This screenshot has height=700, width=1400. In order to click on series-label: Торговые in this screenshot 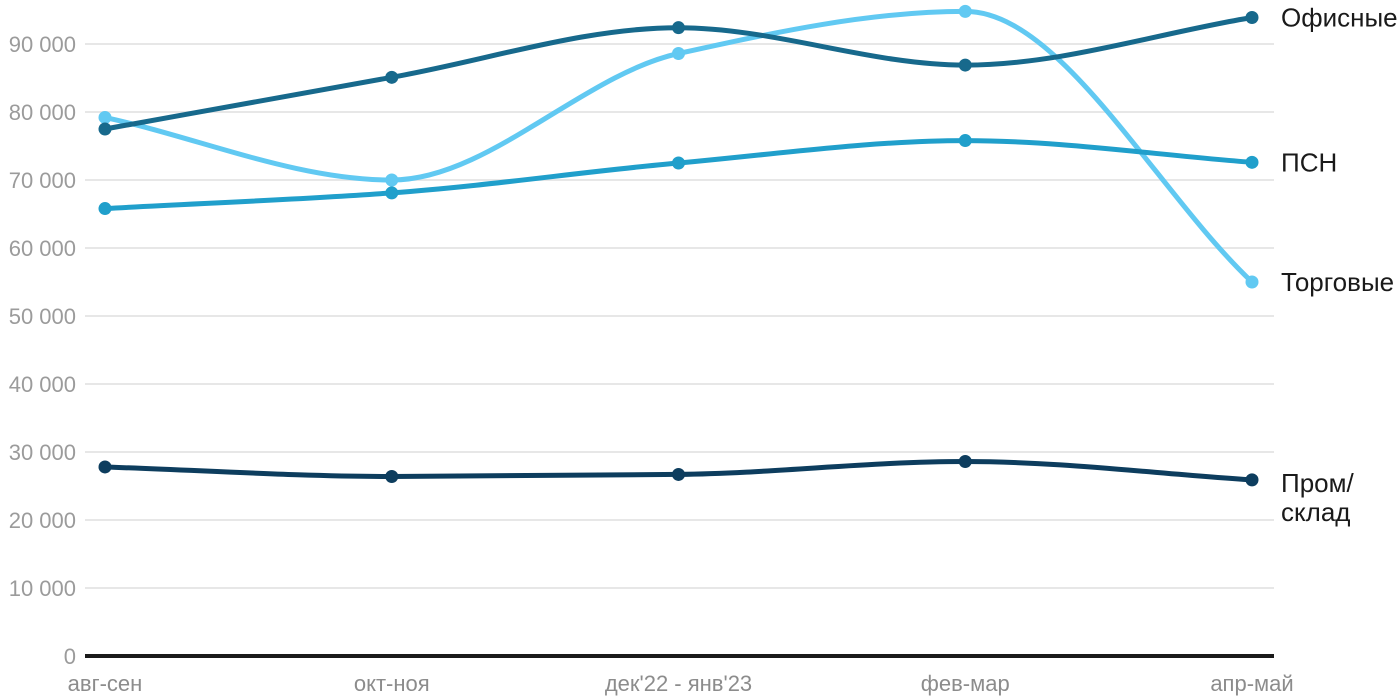, I will do `click(1337, 282)`.